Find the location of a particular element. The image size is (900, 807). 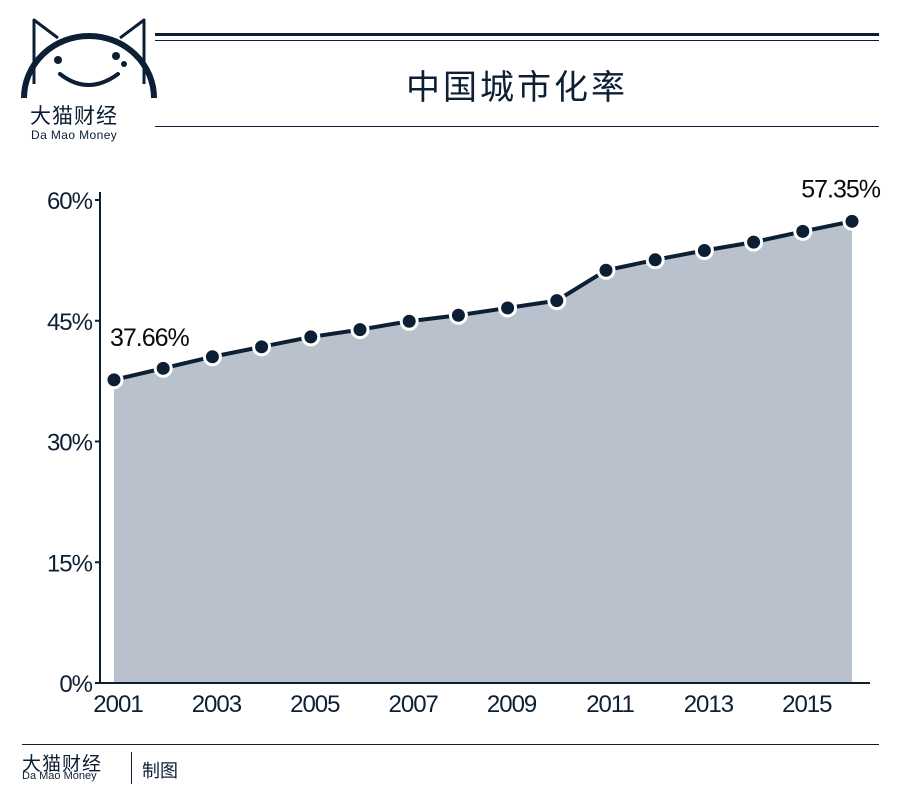

data-point-2014 is located at coordinates (754, 242).